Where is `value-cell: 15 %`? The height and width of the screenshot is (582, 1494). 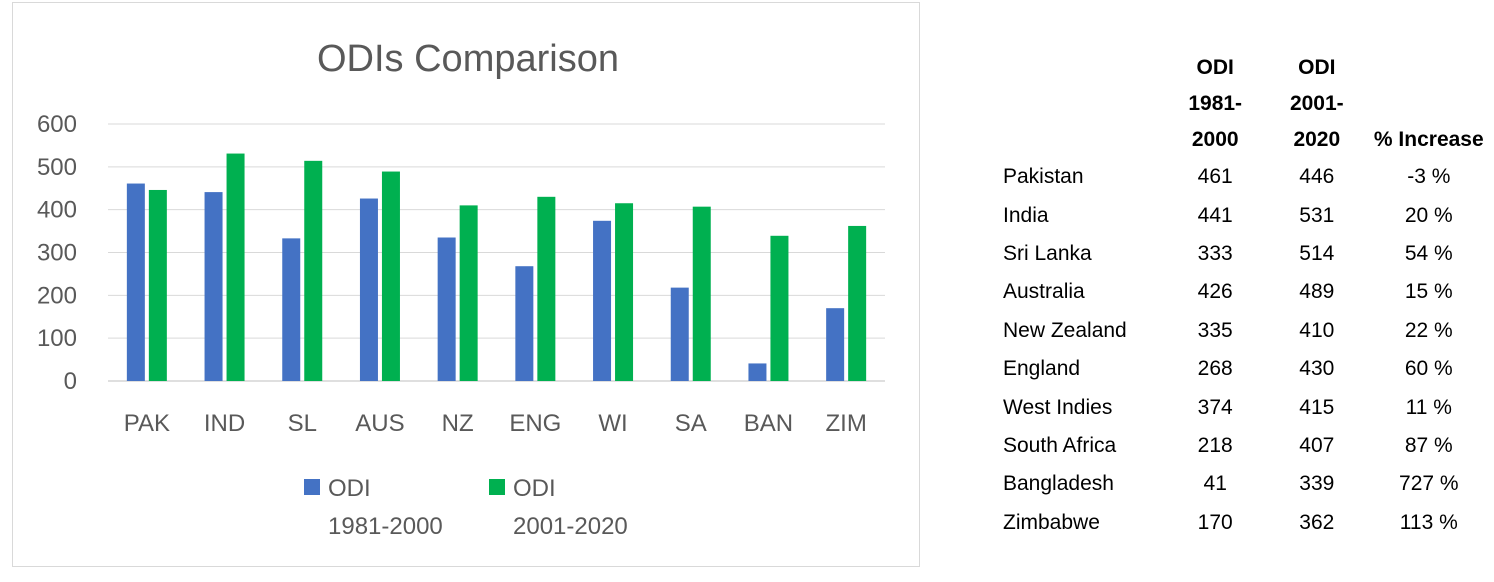
value-cell: 15 % is located at coordinates (1428, 292).